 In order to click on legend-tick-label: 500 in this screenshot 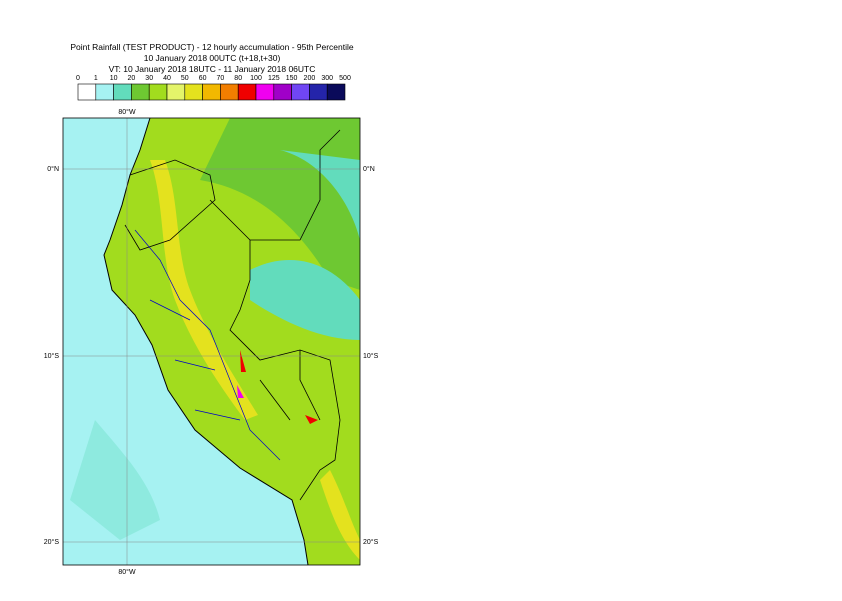, I will do `click(345, 78)`.